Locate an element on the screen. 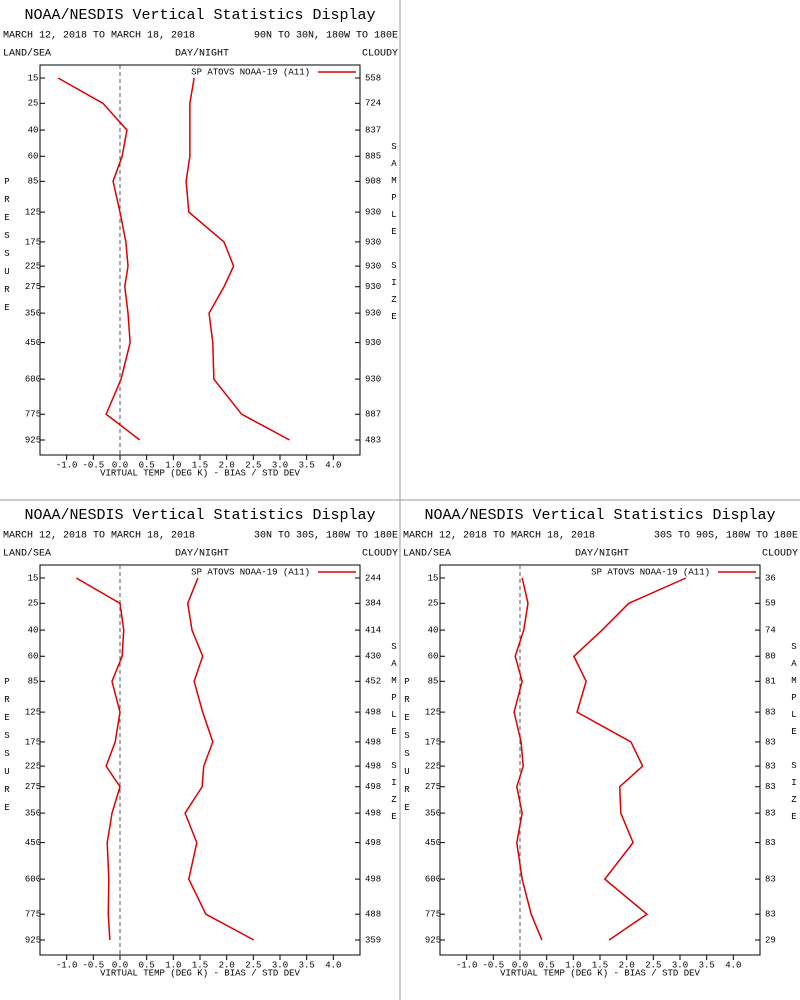 The image size is (800, 1000). sample-size: 414 is located at coordinates (373, 630).